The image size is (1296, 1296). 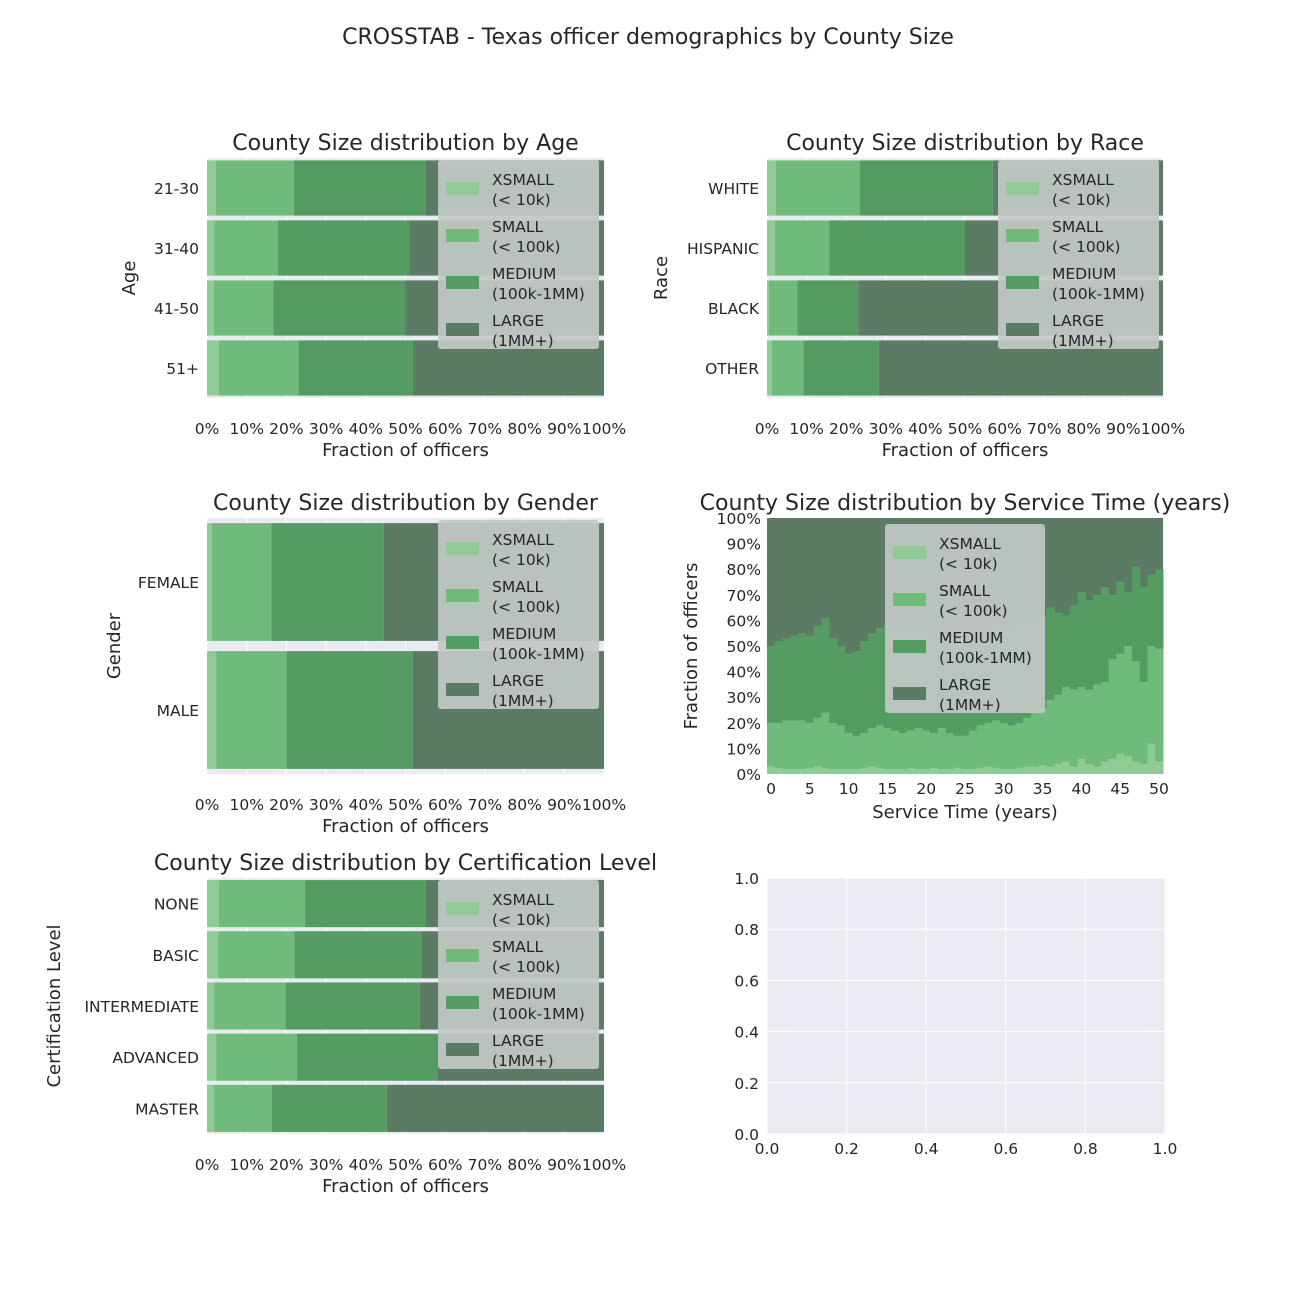 I want to click on x-tick-label: 0.4, so click(x=926, y=1149).